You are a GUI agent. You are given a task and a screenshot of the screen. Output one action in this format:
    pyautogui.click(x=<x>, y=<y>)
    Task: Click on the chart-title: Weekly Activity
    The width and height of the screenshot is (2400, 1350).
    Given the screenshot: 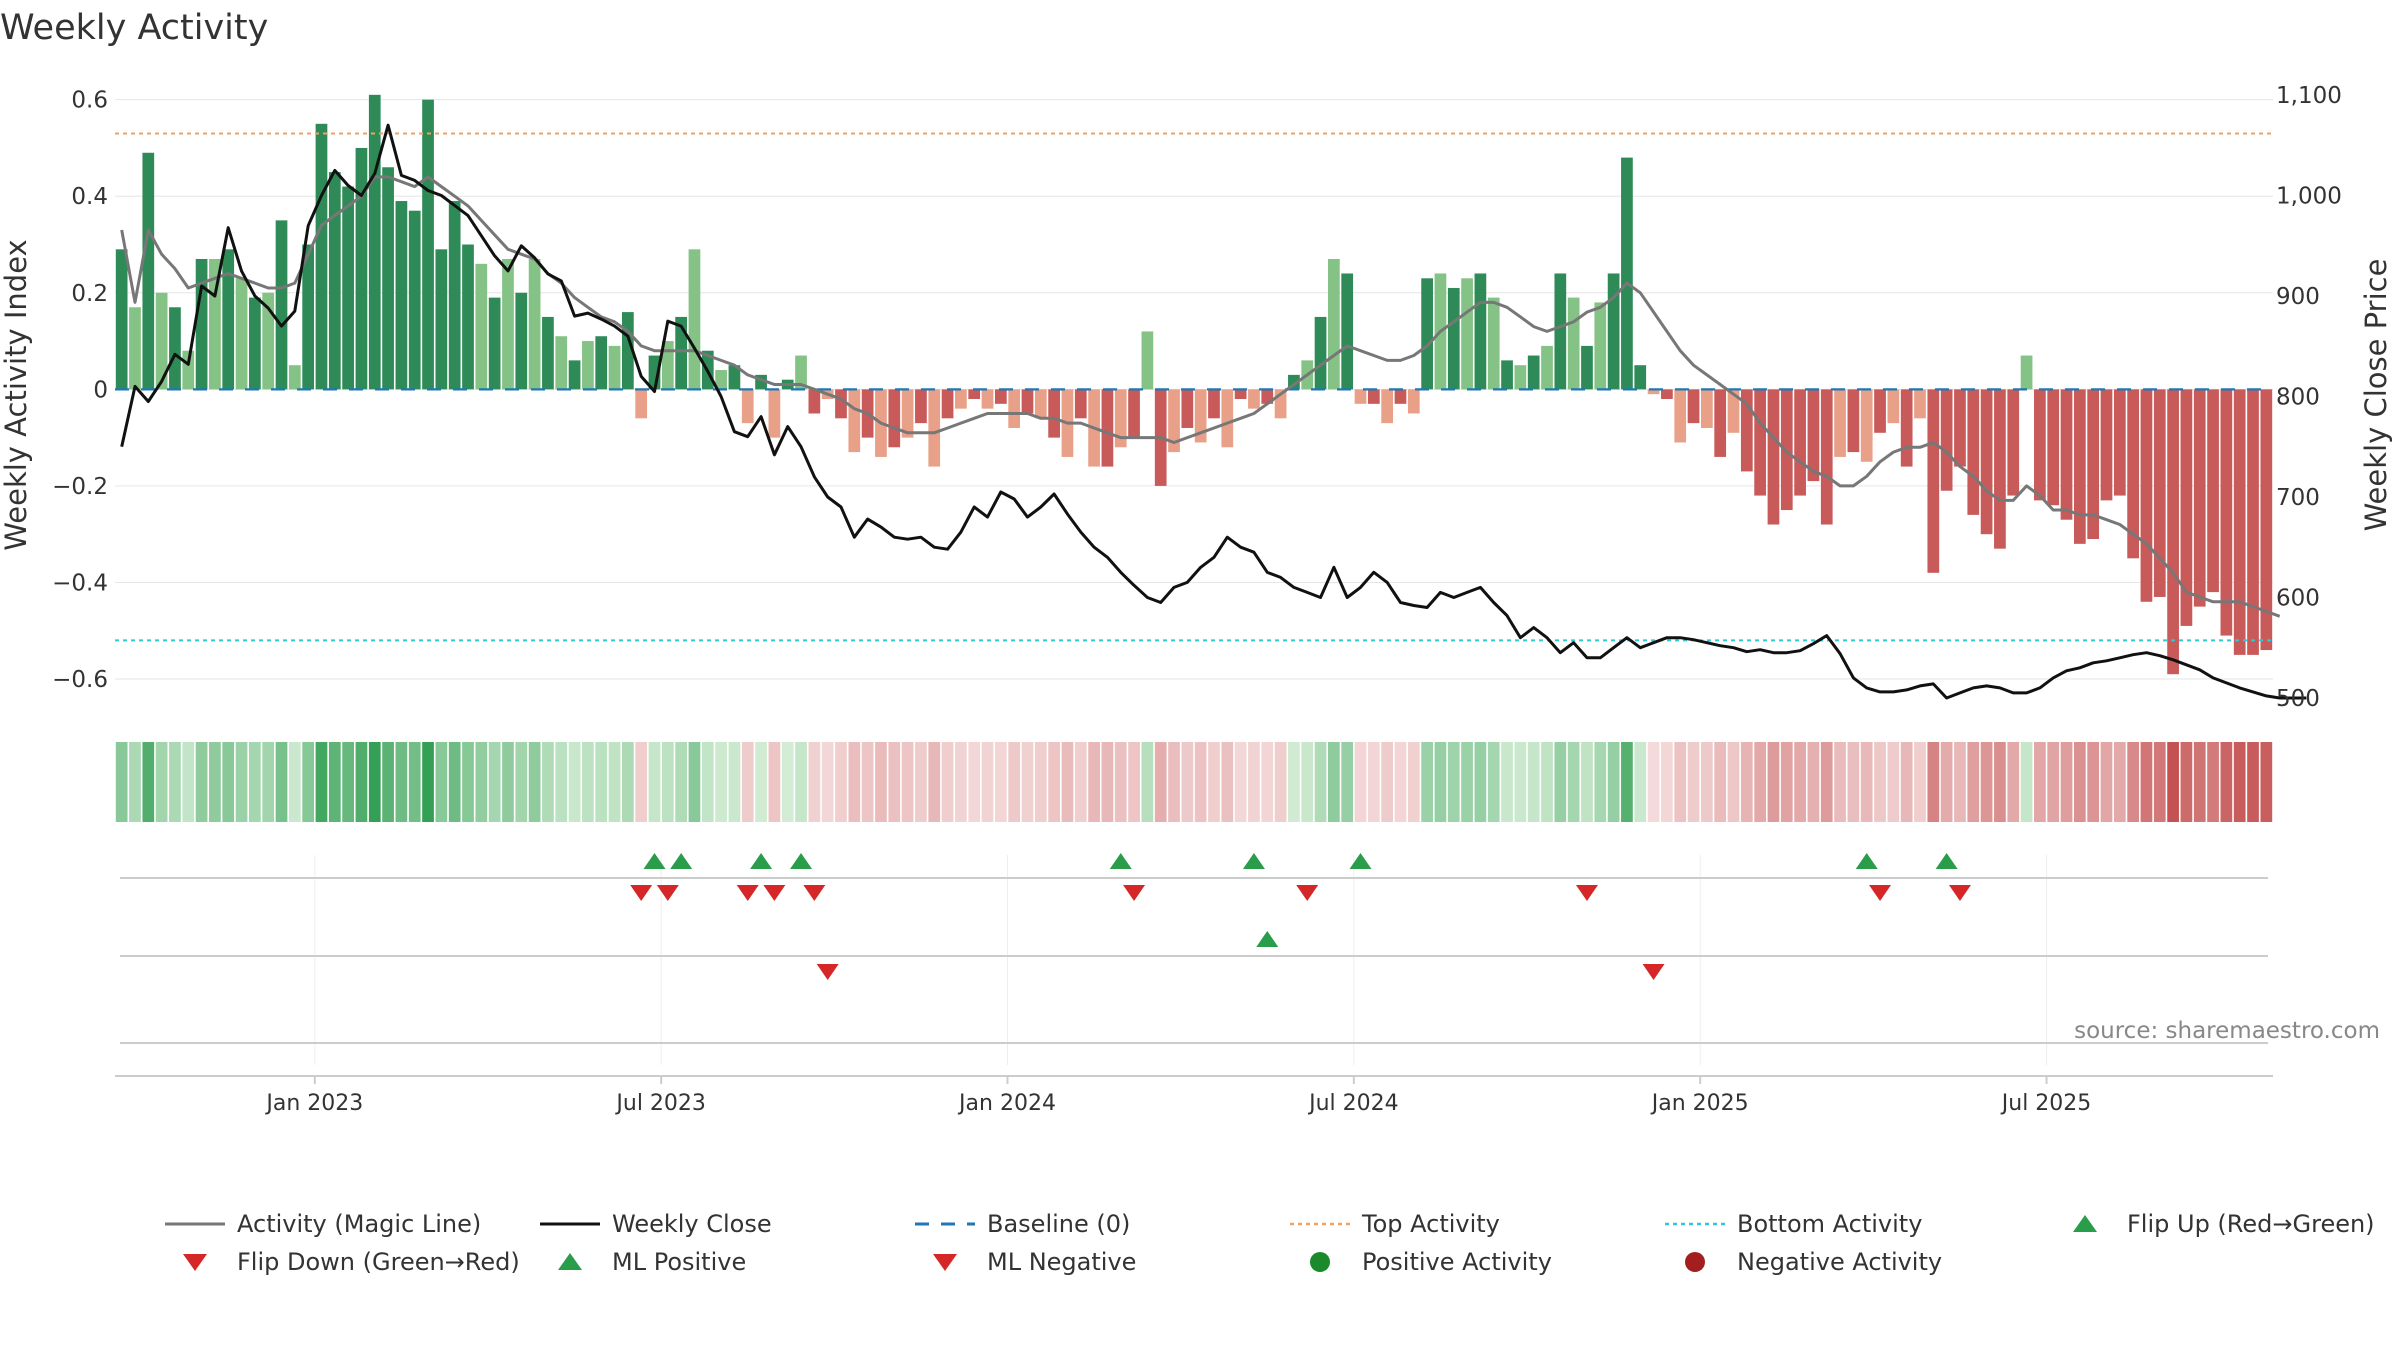 What is the action you would take?
    pyautogui.click(x=134, y=28)
    